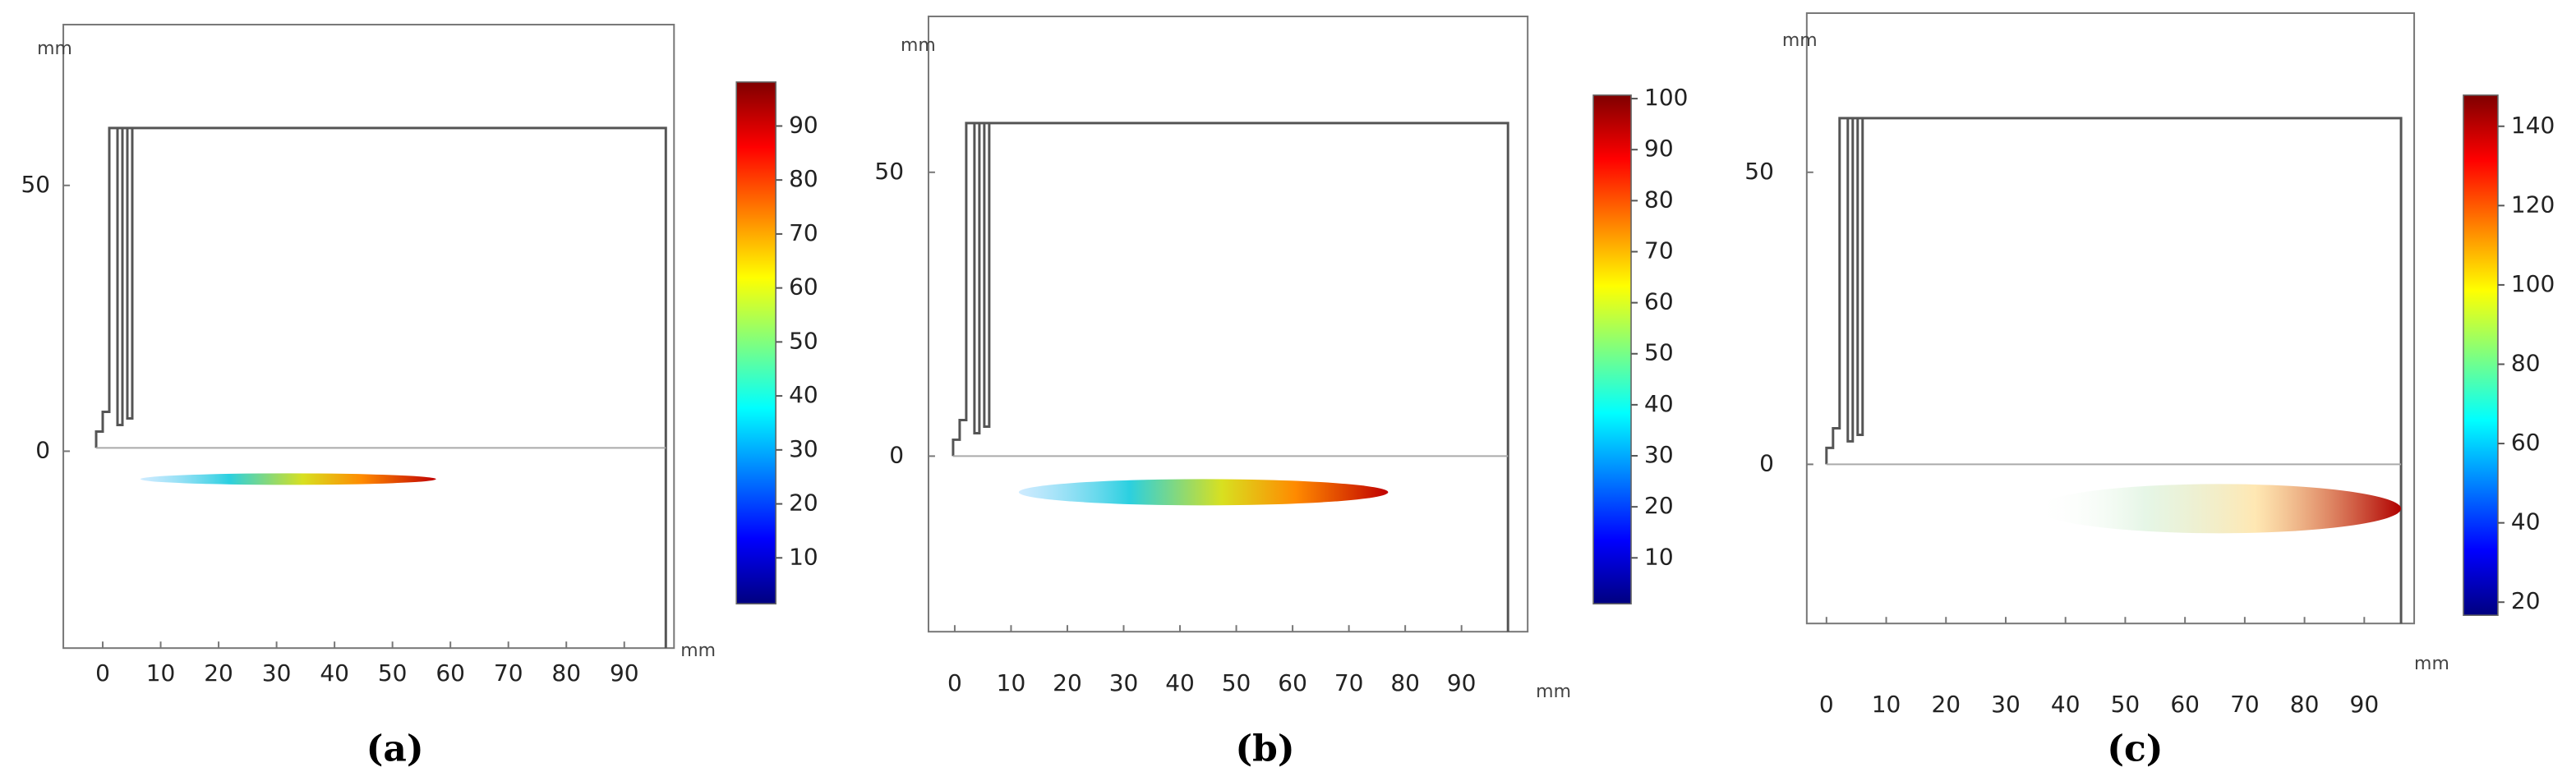  Describe the element at coordinates (2533, 204) in the screenshot. I see `colorbar-tick-label: 120` at that location.